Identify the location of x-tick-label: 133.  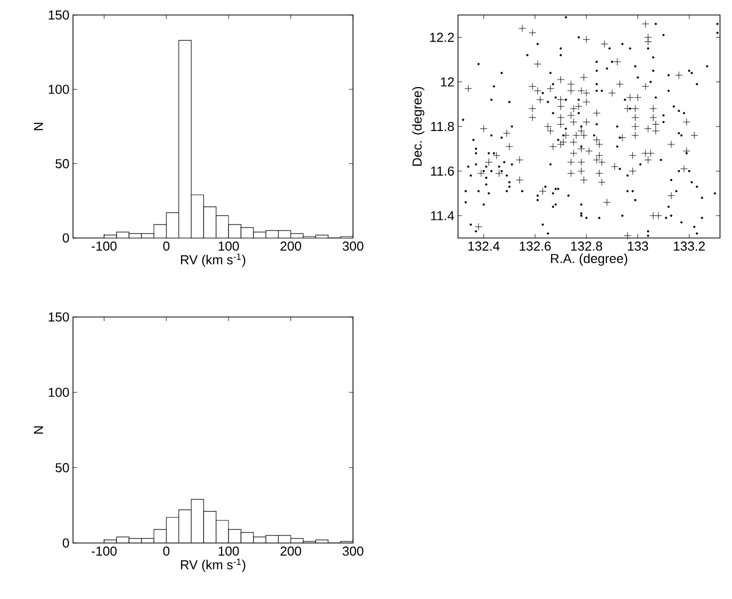
(638, 246).